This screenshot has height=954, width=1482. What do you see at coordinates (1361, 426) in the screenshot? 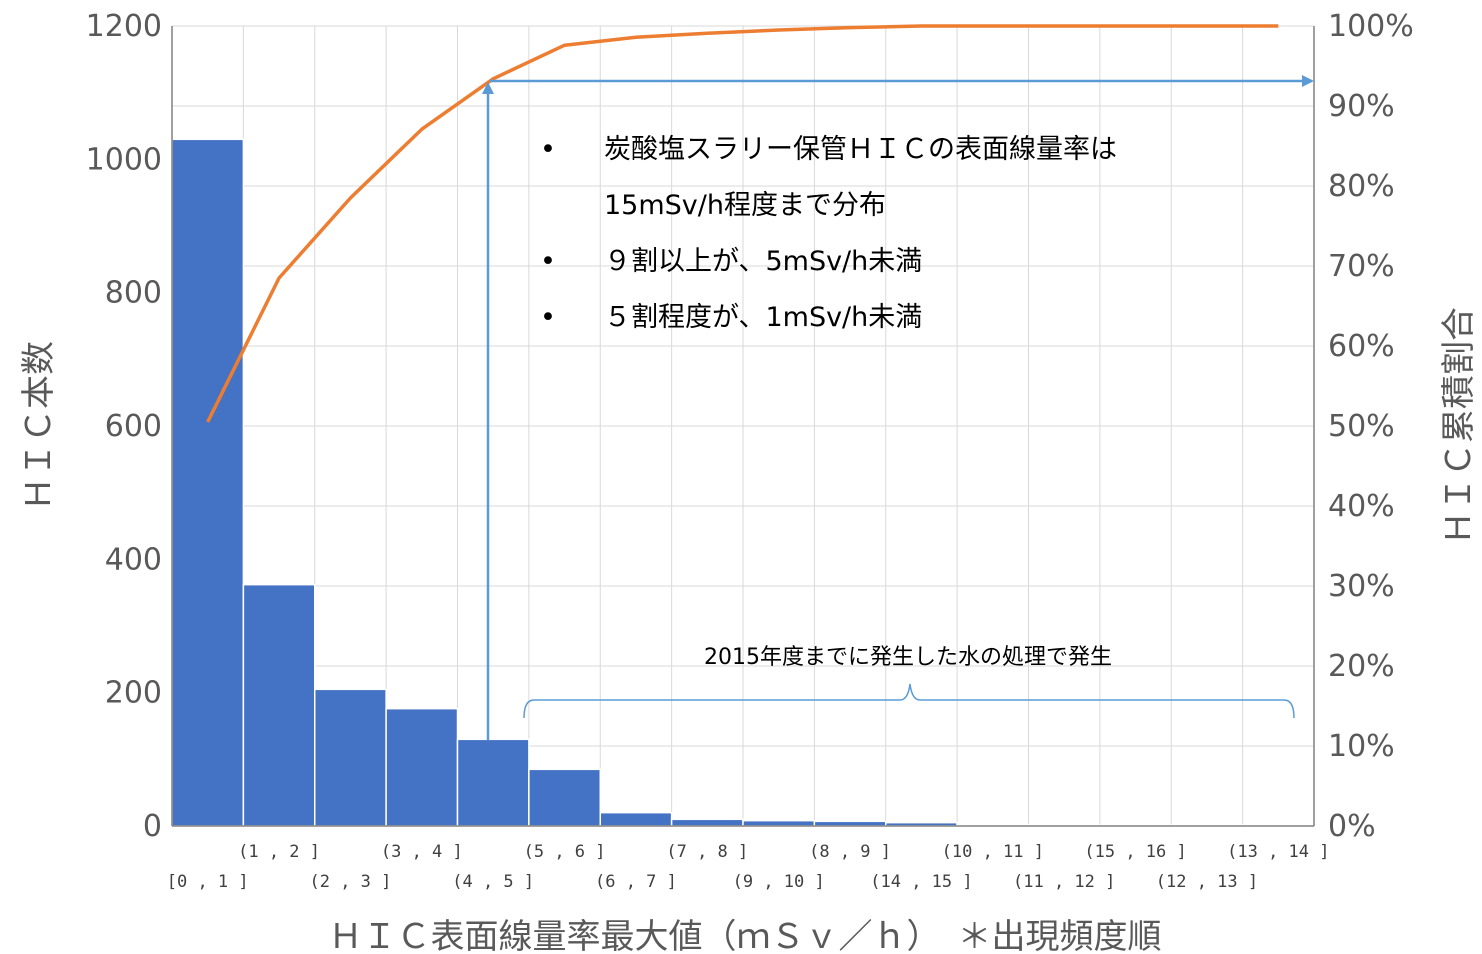
I see `y2-tick-label: 50%` at bounding box center [1361, 426].